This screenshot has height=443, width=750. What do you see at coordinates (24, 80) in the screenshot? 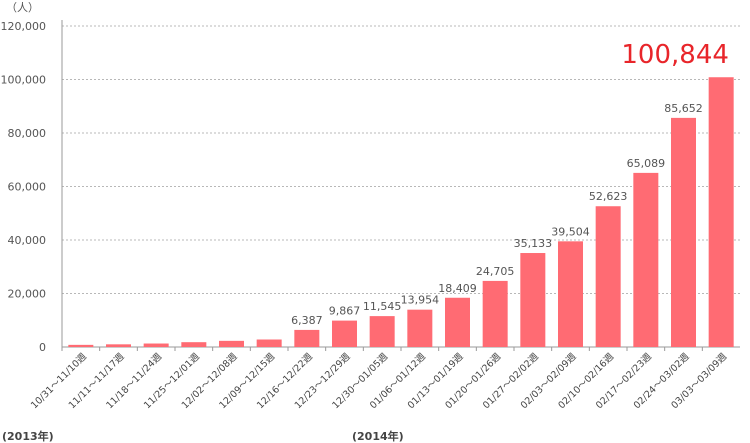
I see `y-tick-label: 100,000` at bounding box center [24, 80].